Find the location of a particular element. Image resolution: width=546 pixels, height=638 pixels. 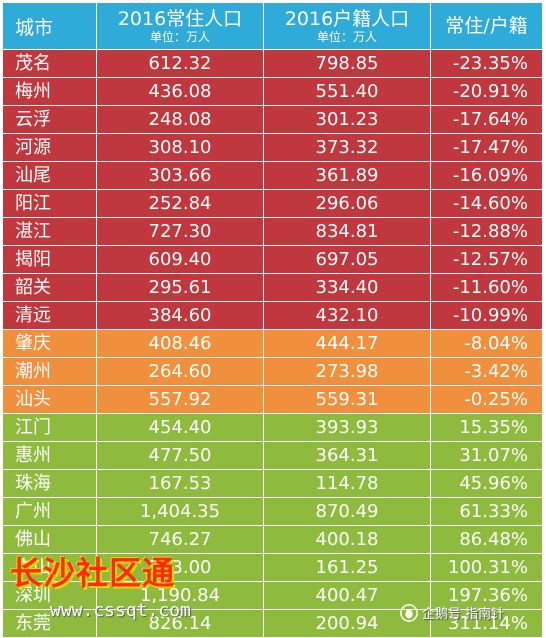

header-registered-title: 2016户籍人口 is located at coordinates (347, 19).